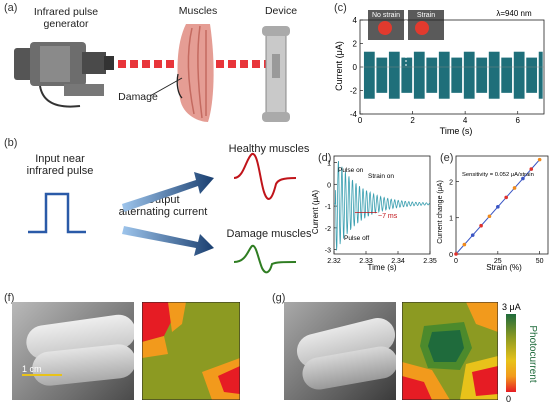 The height and width of the screenshot is (405, 554). I want to click on heatmap-f, so click(191, 351).